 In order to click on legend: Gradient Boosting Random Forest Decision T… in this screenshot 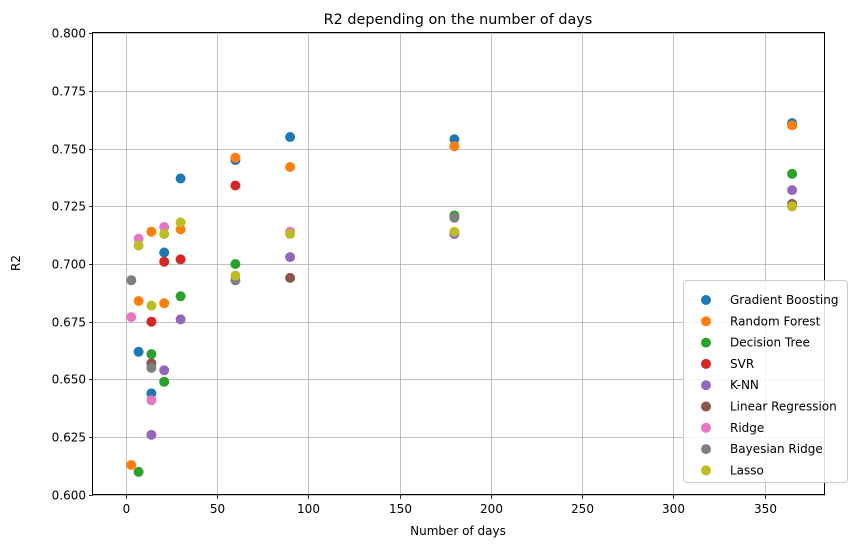, I will do `click(765, 381)`.